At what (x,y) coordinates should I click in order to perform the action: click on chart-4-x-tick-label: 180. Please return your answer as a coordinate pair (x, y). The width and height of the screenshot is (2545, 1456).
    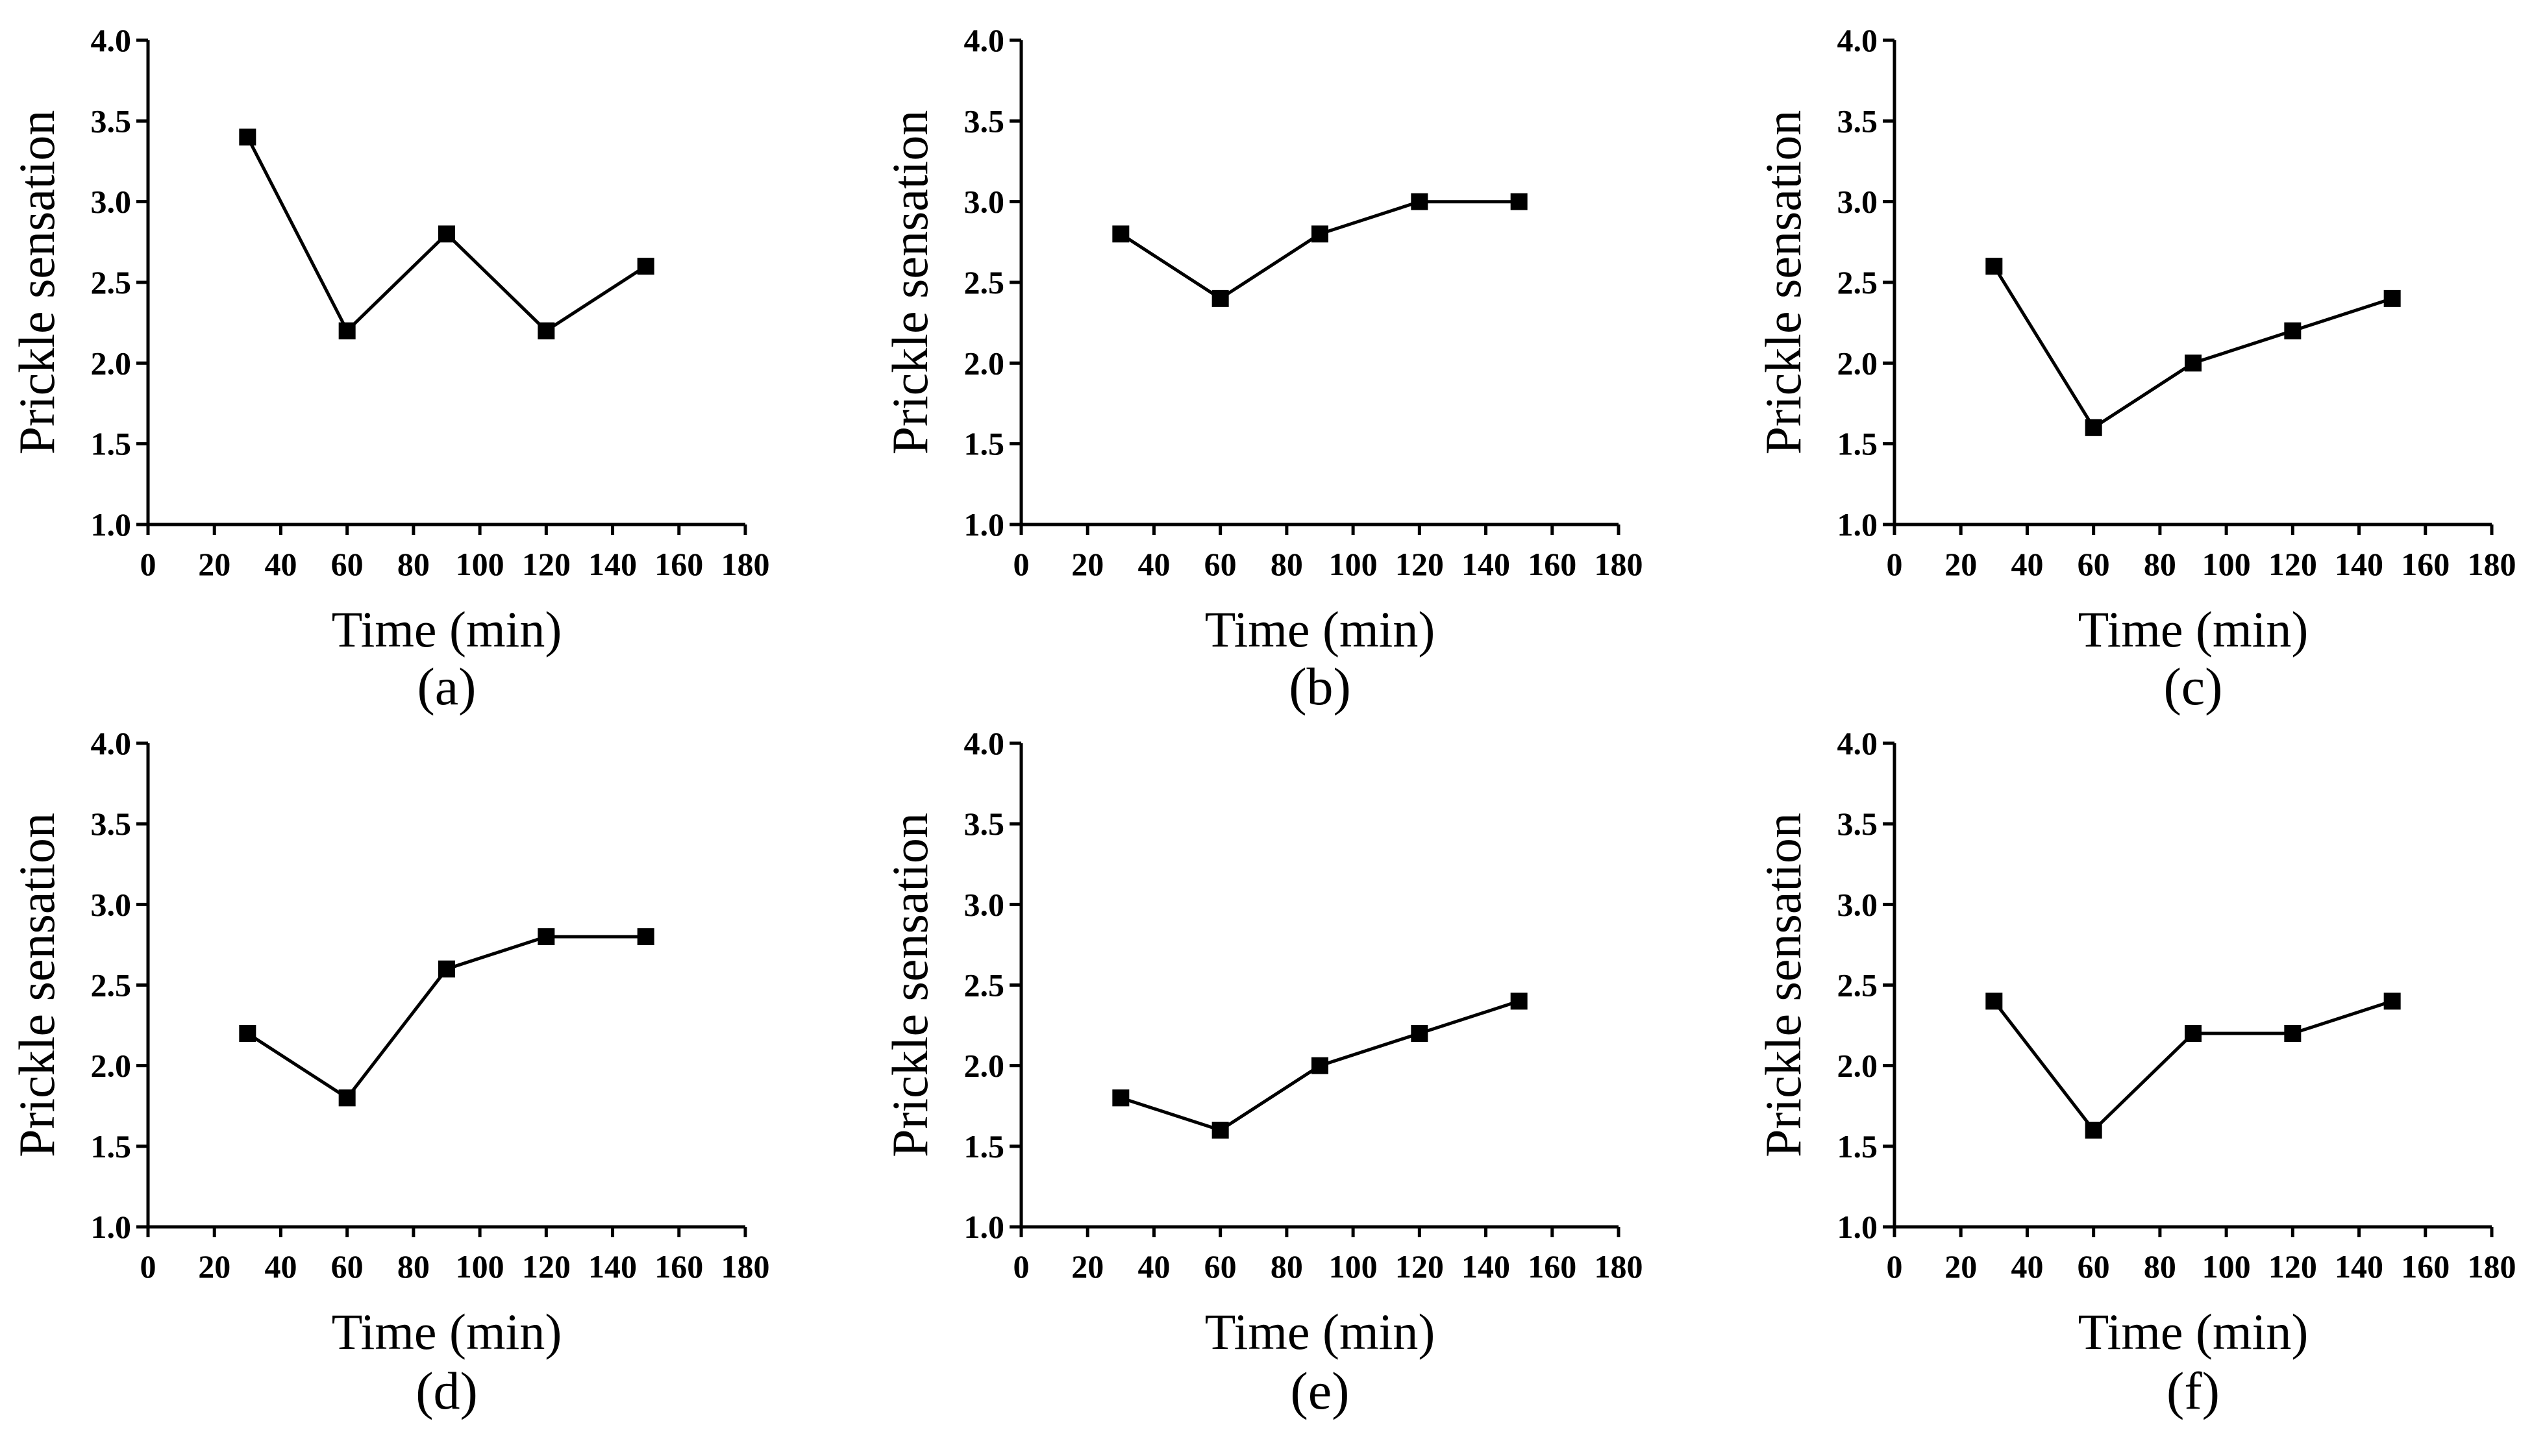
    Looking at the image, I should click on (1619, 1266).